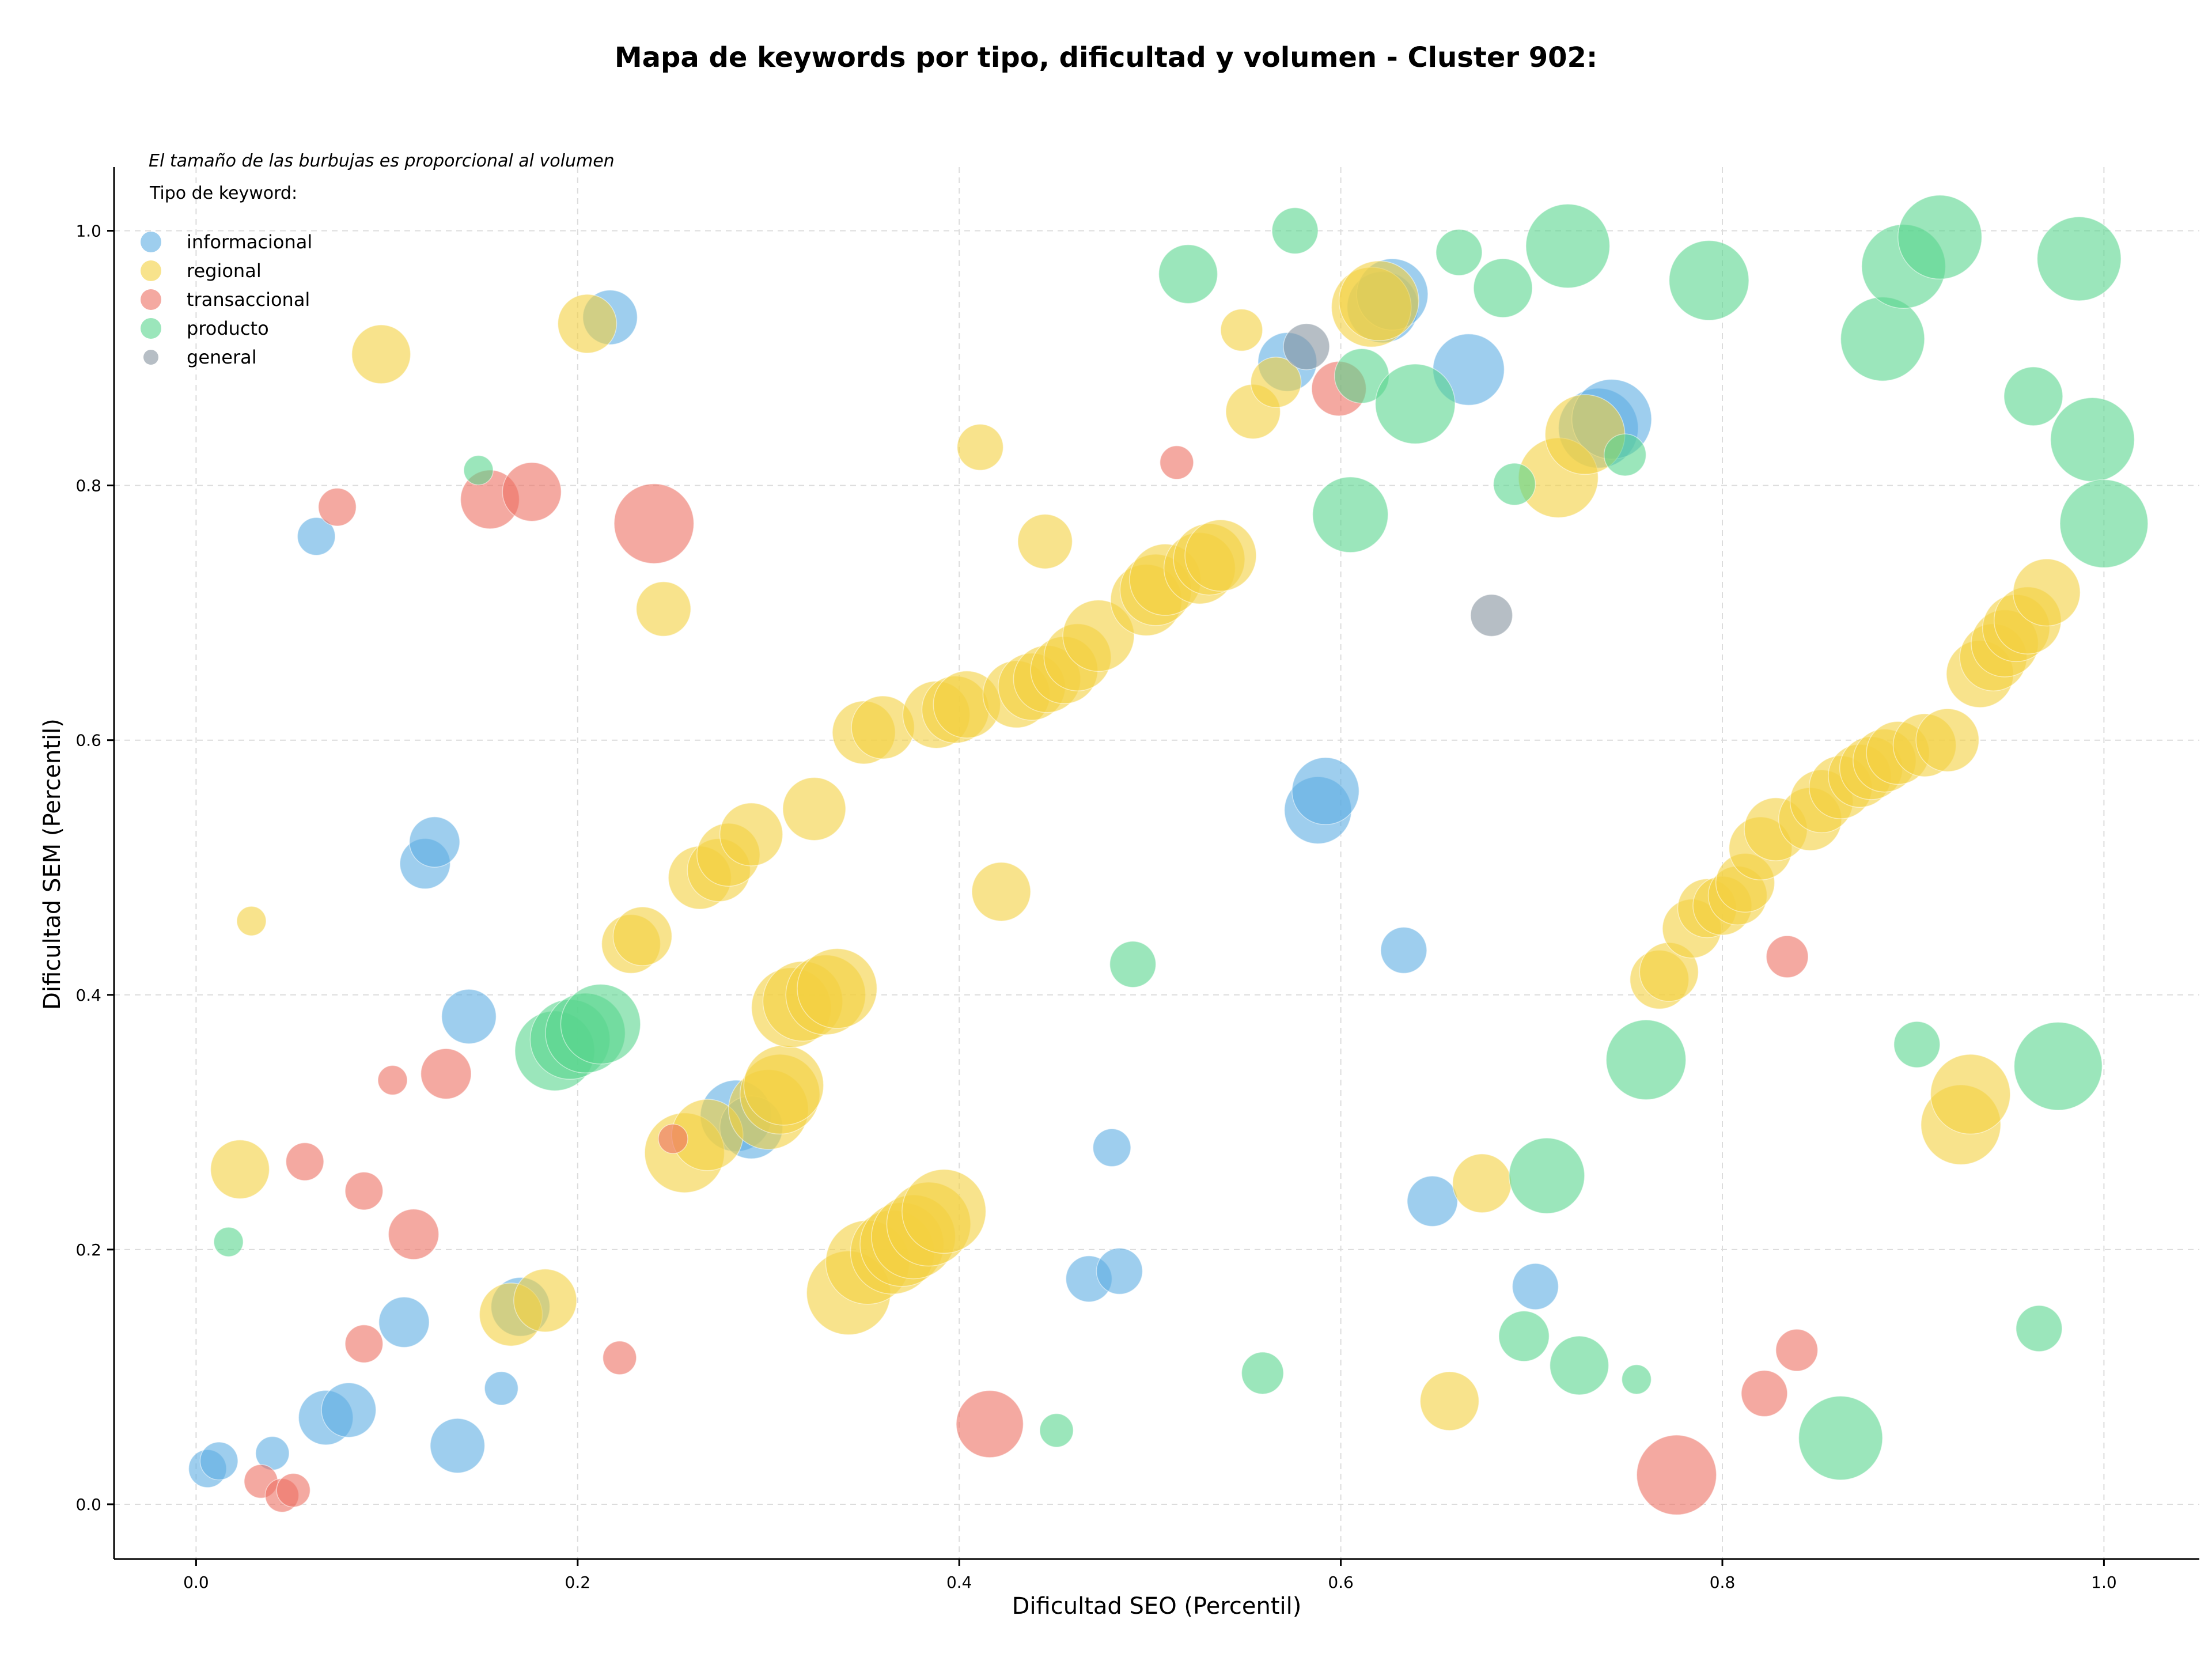 This screenshot has height=1661, width=2212. What do you see at coordinates (1491, 615) in the screenshot?
I see `bubble-general` at bounding box center [1491, 615].